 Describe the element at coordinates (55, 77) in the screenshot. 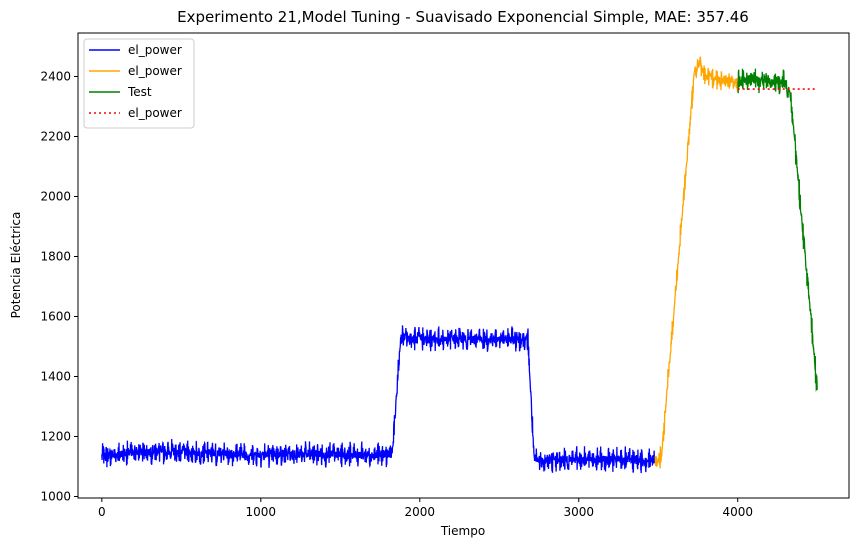

I see `y-tick-label: 2400` at that location.